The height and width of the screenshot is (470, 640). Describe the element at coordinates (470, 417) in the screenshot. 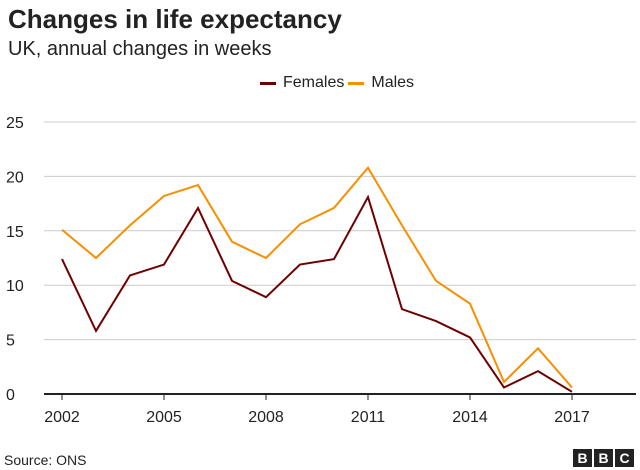

I see `x-tick-label: 2014` at that location.